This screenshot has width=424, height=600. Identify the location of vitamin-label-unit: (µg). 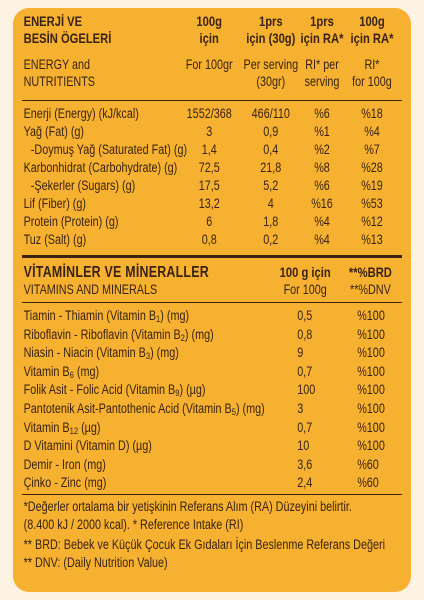
(89, 427).